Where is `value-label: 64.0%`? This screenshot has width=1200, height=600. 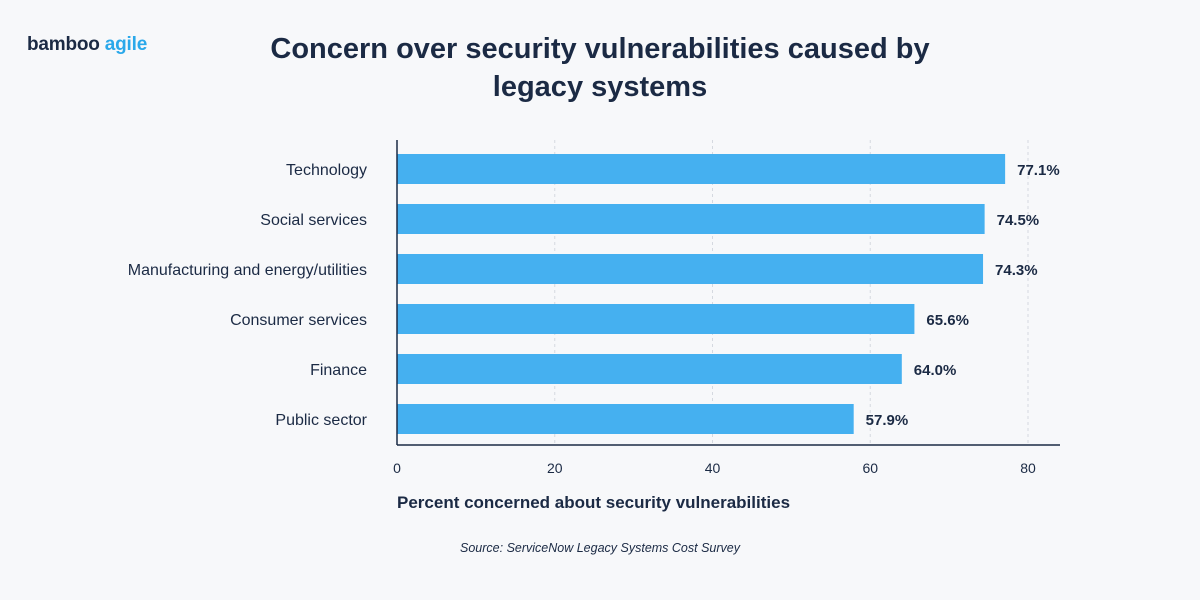
value-label: 64.0% is located at coordinates (935, 370).